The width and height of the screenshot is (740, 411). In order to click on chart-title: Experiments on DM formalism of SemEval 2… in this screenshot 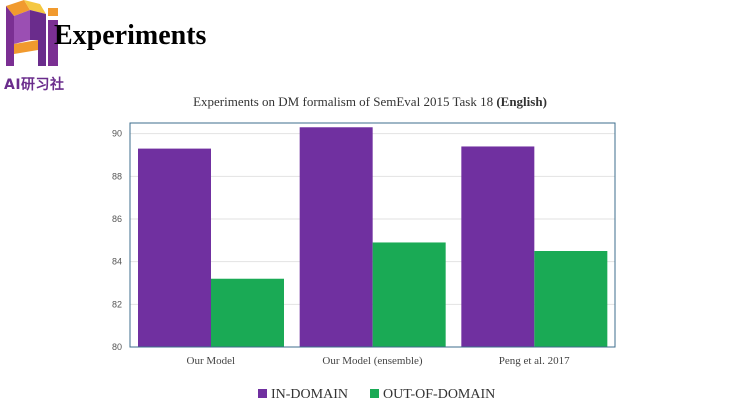, I will do `click(370, 101)`.